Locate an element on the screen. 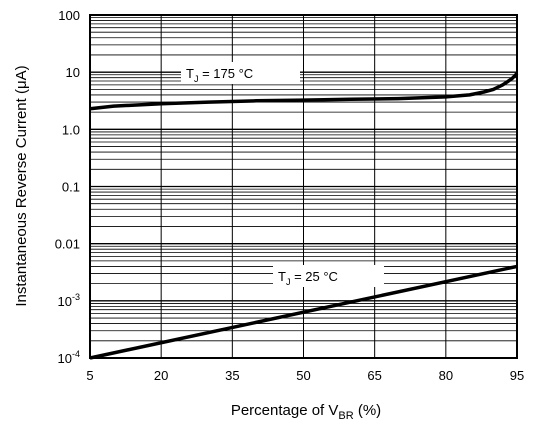 The width and height of the screenshot is (535, 429). x-tick-label: 35 is located at coordinates (232, 375).